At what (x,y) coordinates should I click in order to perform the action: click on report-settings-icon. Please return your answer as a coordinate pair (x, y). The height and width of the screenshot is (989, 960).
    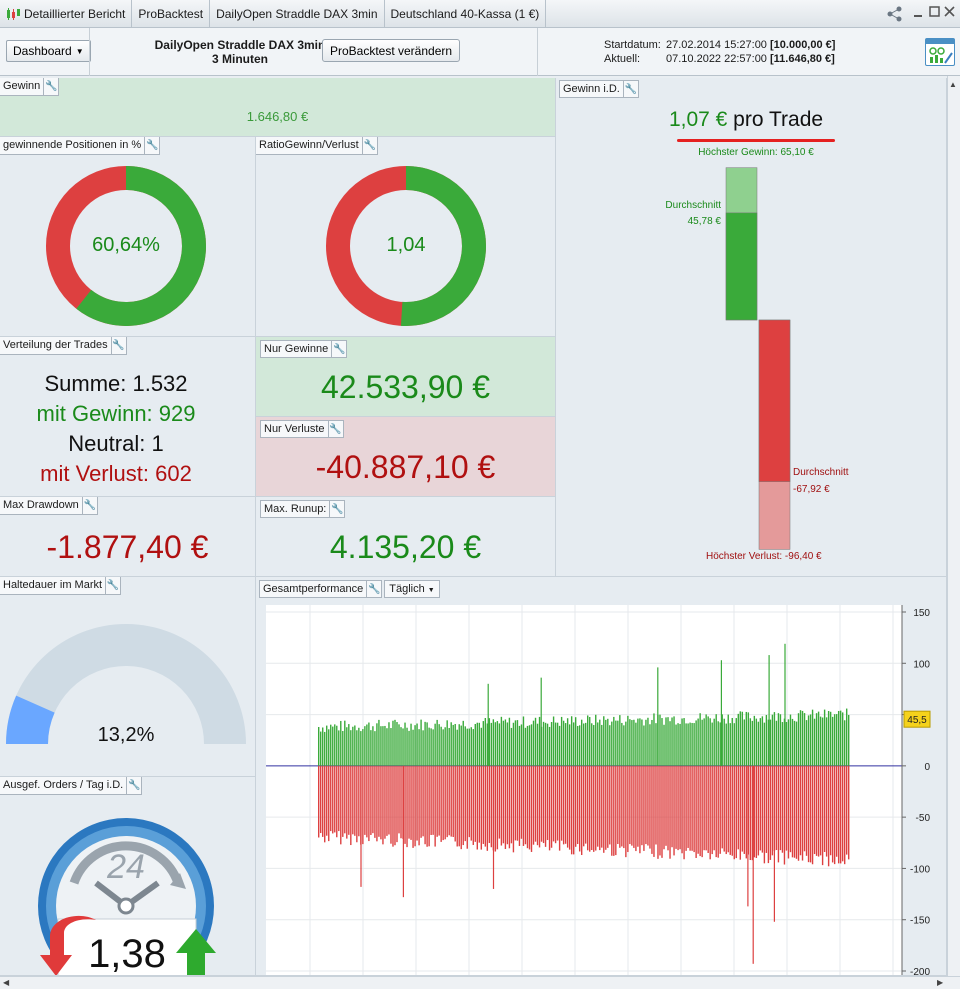
    Looking at the image, I should click on (940, 52).